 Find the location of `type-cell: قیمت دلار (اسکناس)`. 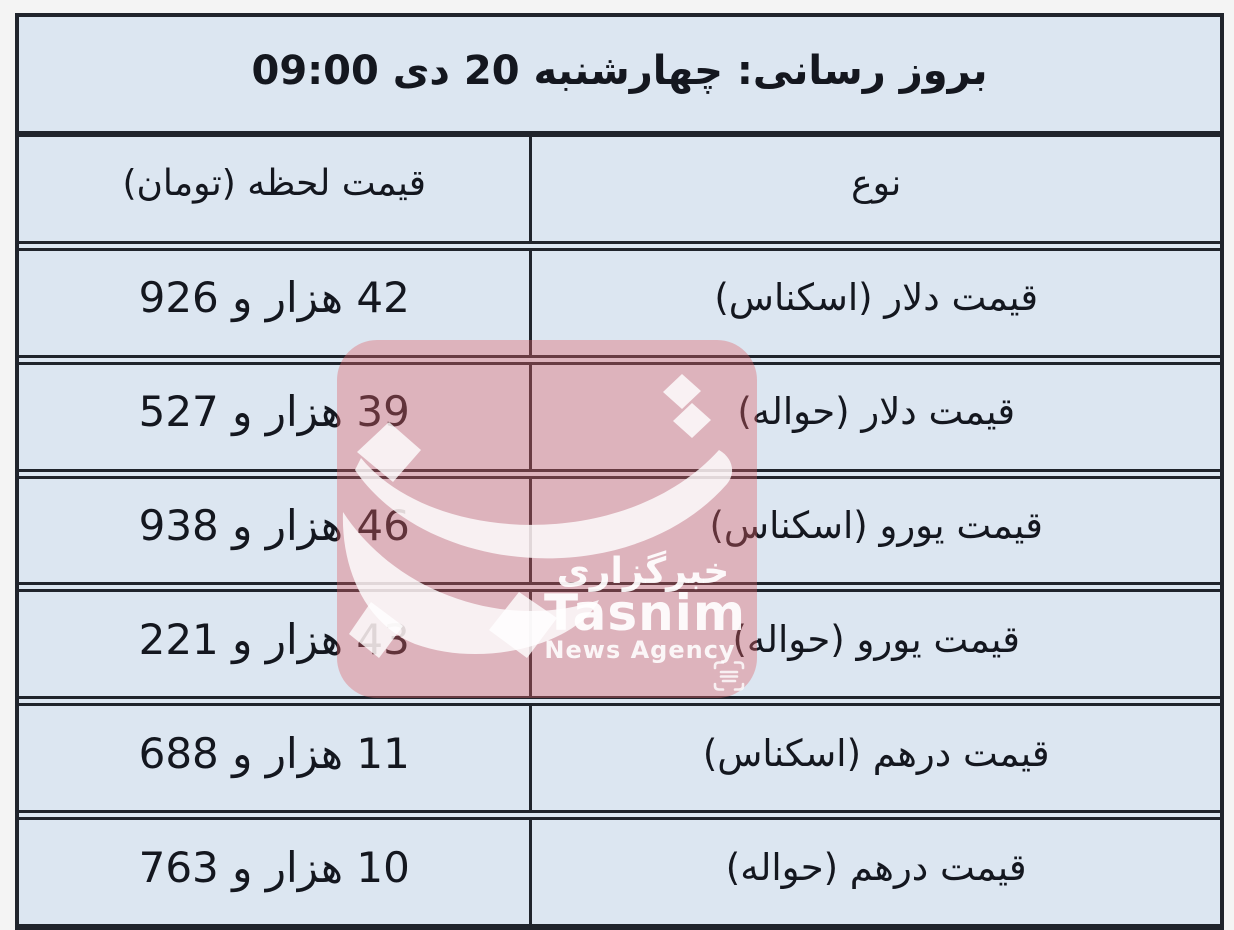

type-cell: قیمت دلار (اسکناس) is located at coordinates (874, 302).